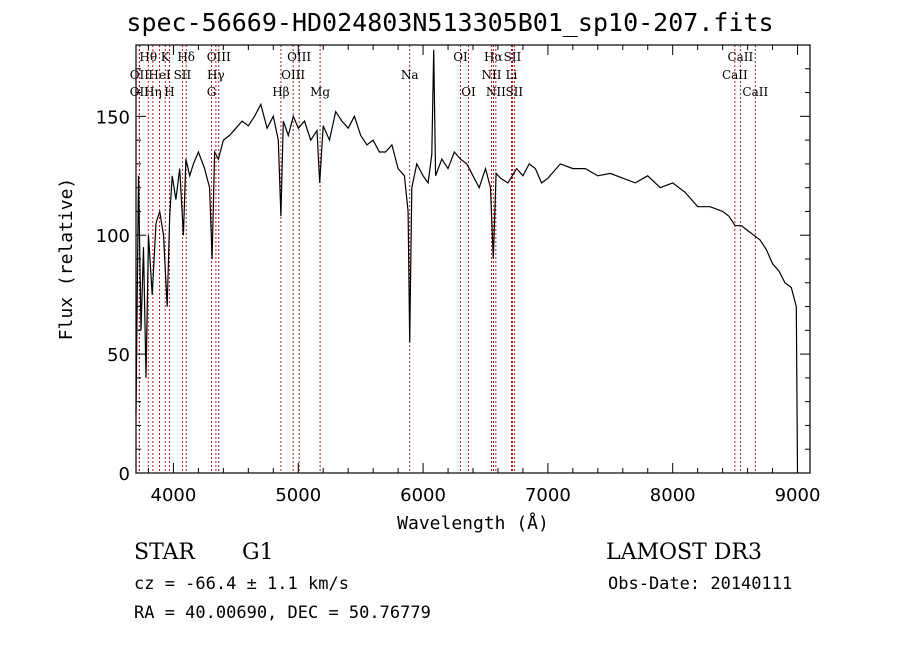 This screenshot has height=649, width=900. What do you see at coordinates (241, 584) in the screenshot?
I see `cz-value: cz = -66.4 ± 1.1 km/s` at bounding box center [241, 584].